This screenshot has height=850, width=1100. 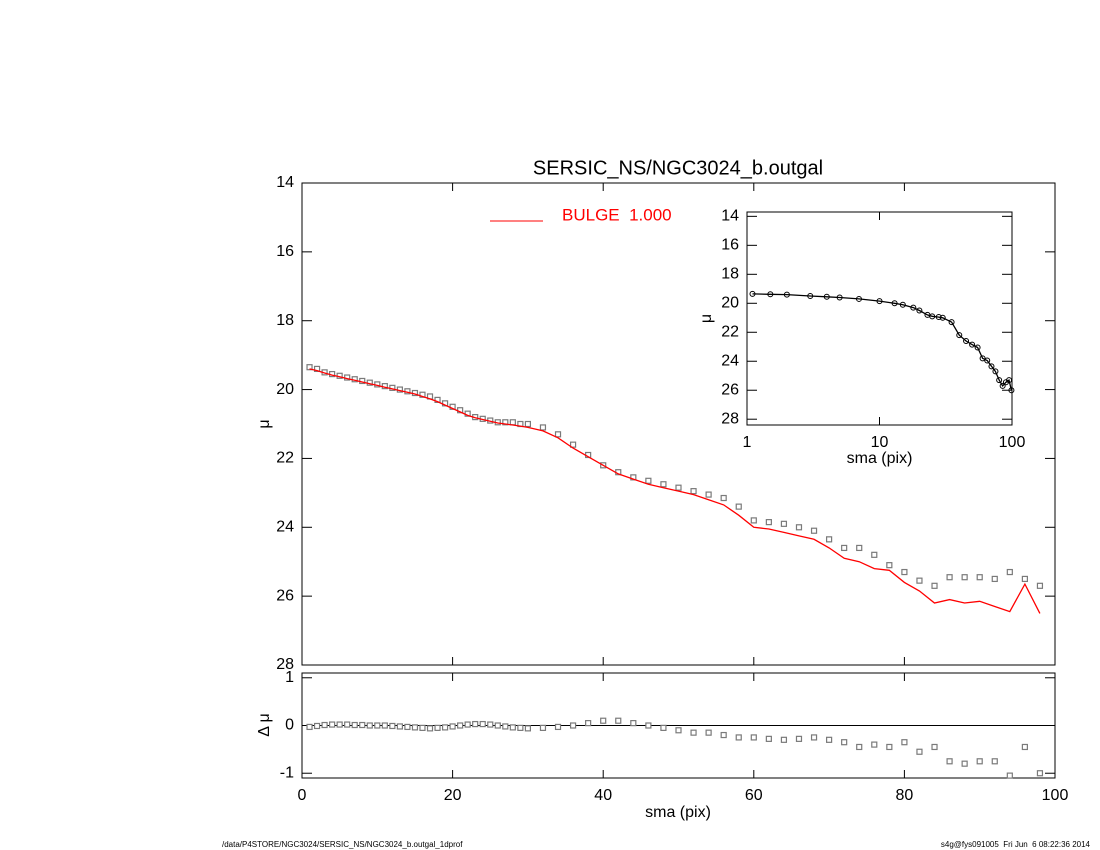 I want to click on x-axis-label: sma (pix), so click(x=880, y=458).